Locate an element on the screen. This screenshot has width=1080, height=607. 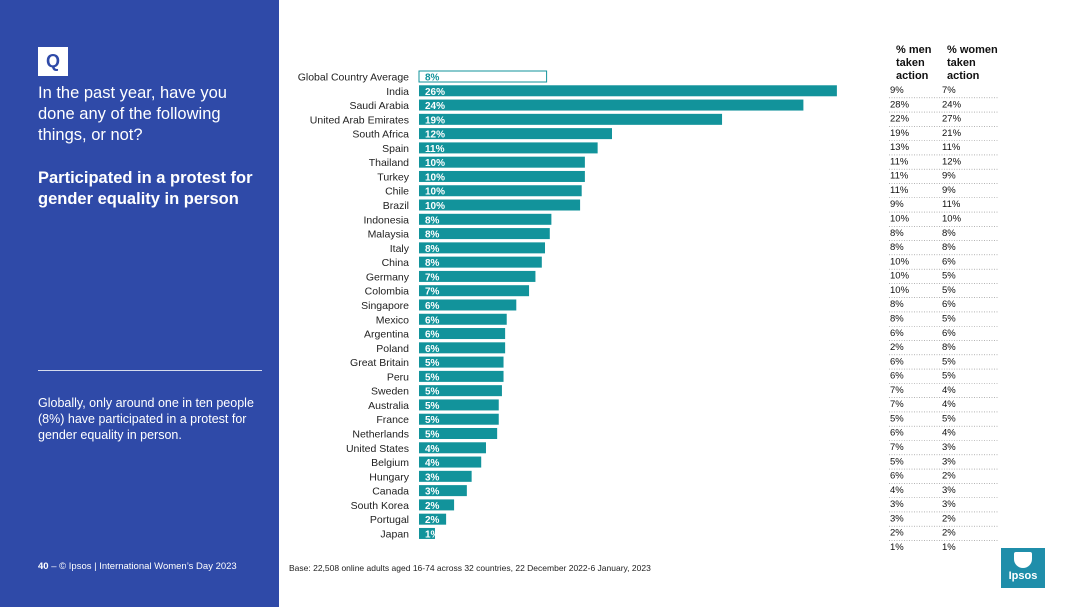
logo-text: Ipsos is located at coordinates (1023, 576).